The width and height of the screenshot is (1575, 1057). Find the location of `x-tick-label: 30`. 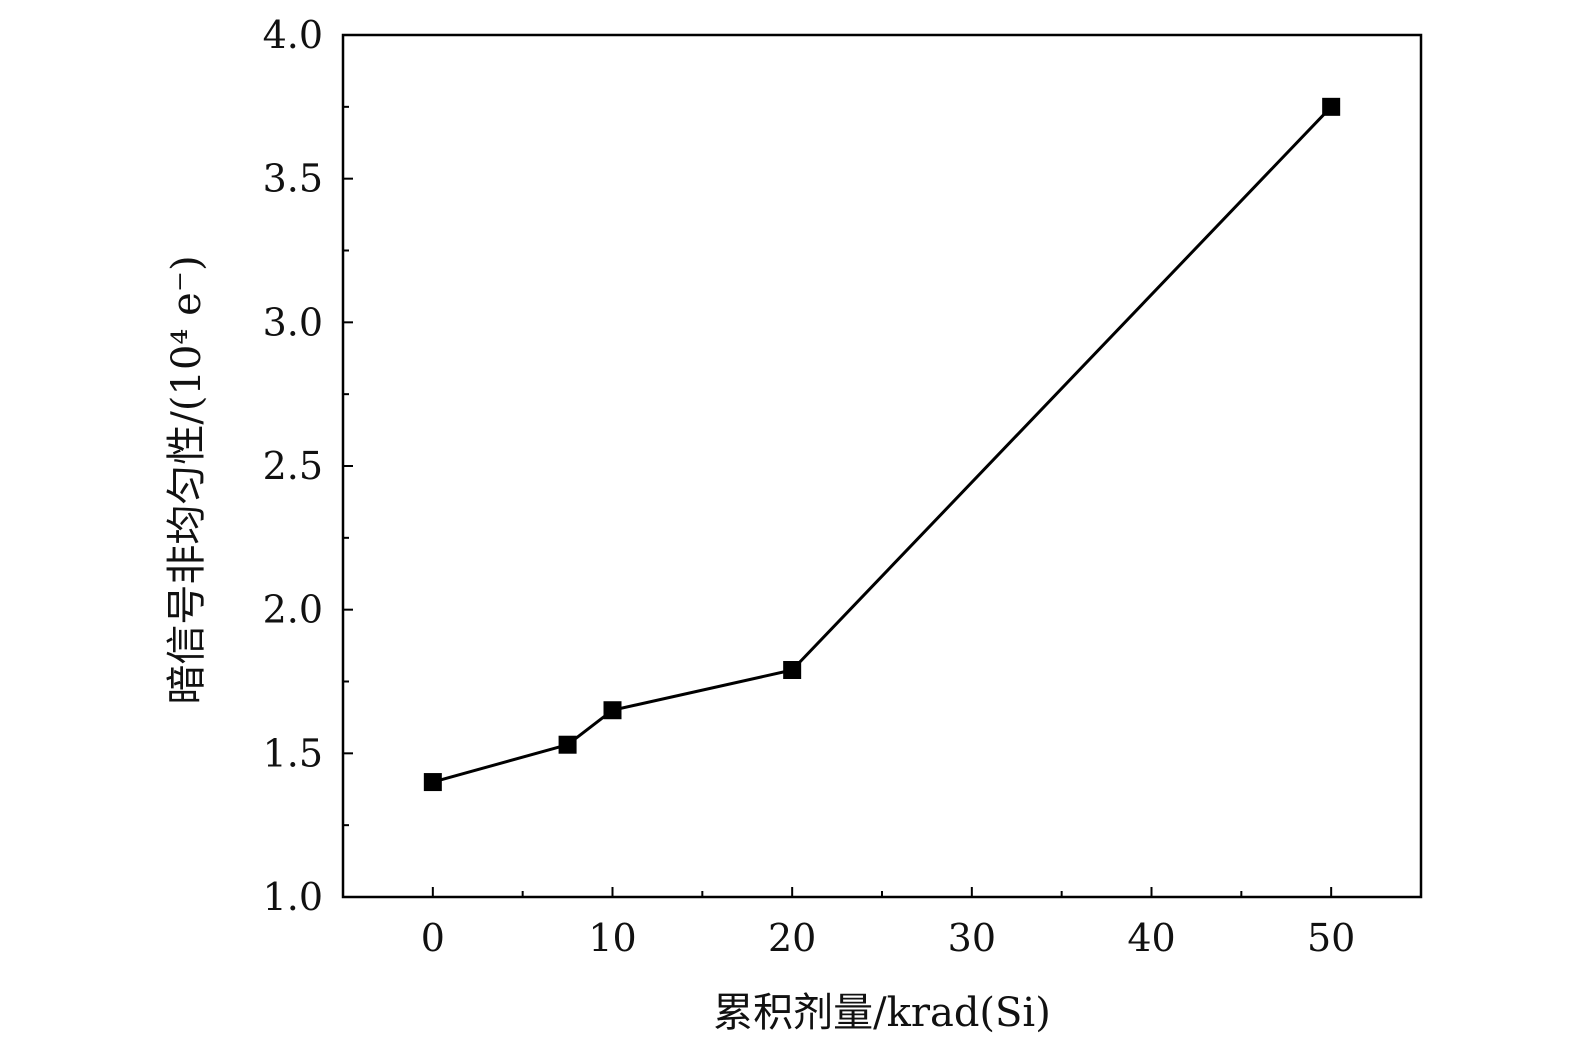

x-tick-label: 30 is located at coordinates (972, 938).